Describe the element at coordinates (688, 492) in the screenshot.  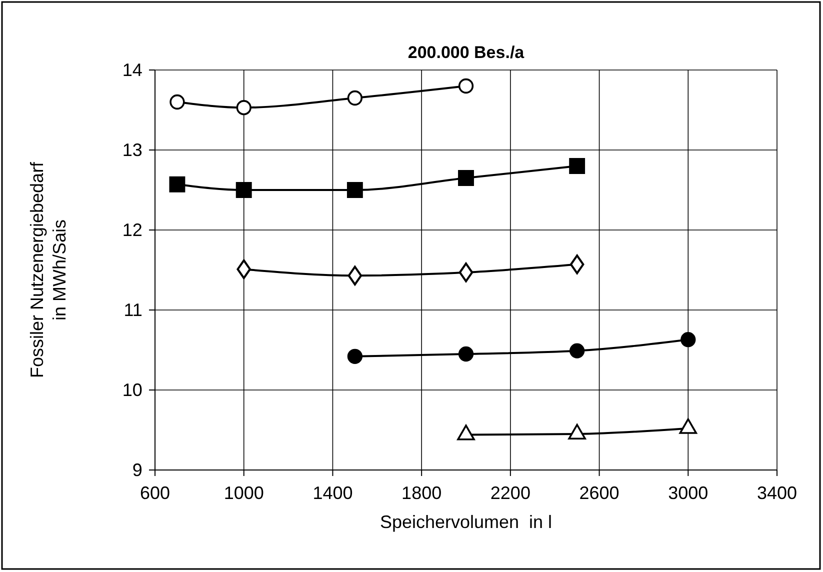
I see `x-tick-label: 3000` at that location.